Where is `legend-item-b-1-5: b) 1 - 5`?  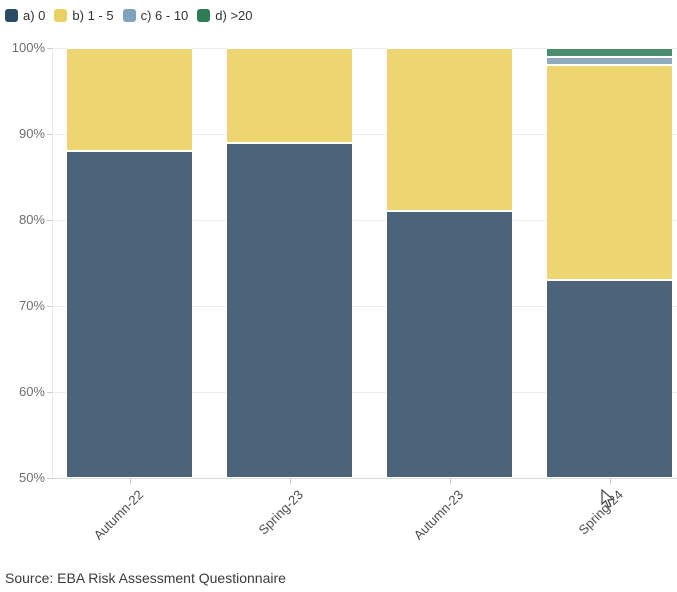
legend-item-b-1-5: b) 1 - 5 is located at coordinates (84, 15).